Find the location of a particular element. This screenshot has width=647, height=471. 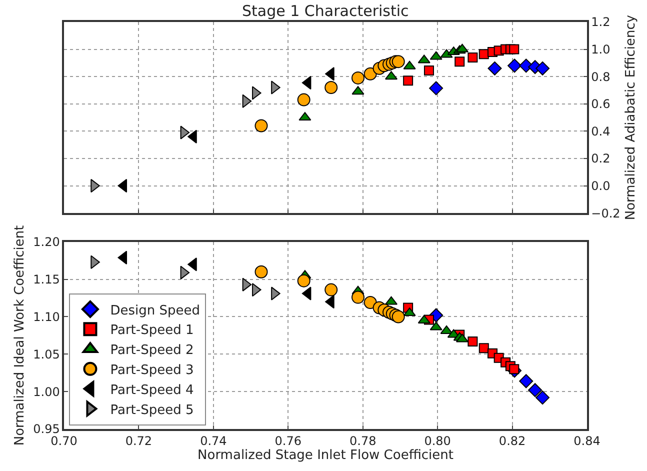

x-tick-label: 0.78 is located at coordinates (363, 441).